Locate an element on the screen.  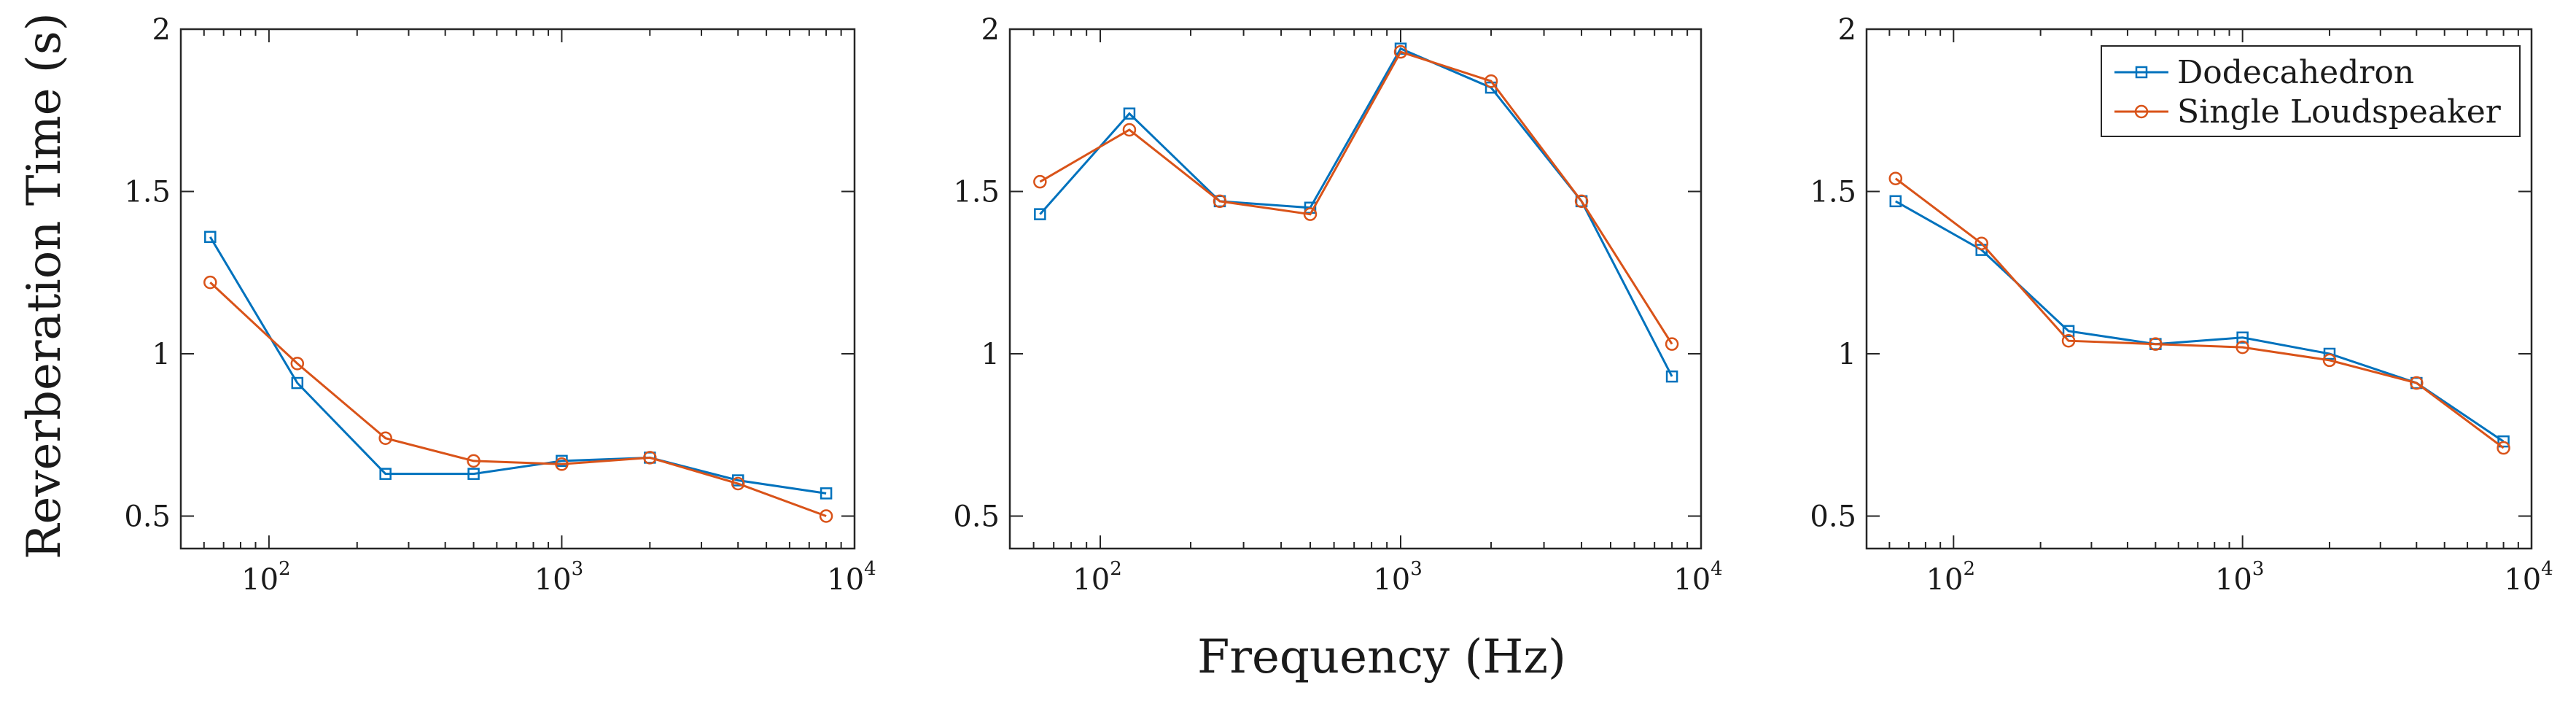
legend-label: Single Loudspeaker is located at coordinates (2339, 112).